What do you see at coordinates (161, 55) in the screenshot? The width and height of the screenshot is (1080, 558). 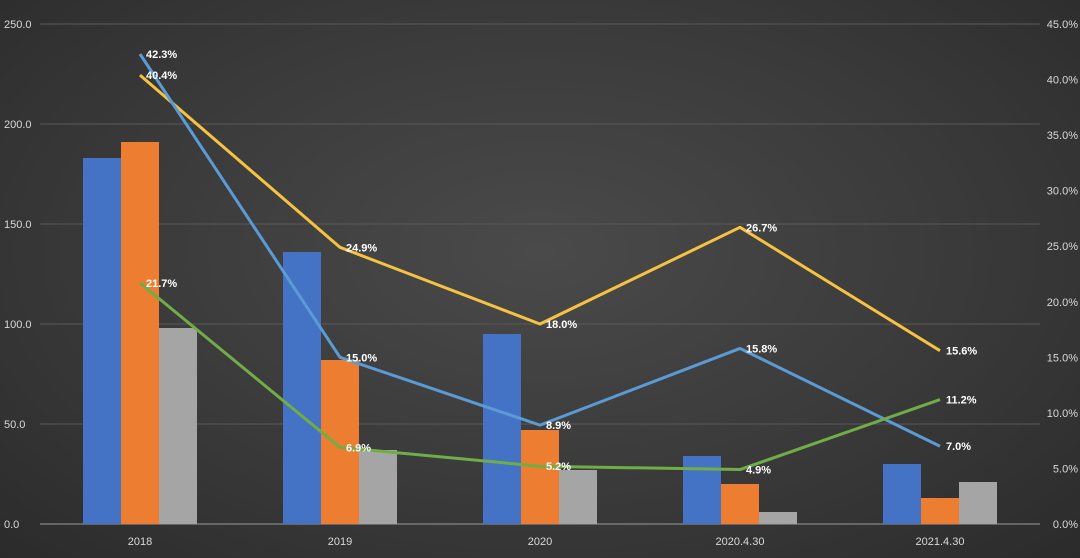 I see `data-label: 42.3%` at bounding box center [161, 55].